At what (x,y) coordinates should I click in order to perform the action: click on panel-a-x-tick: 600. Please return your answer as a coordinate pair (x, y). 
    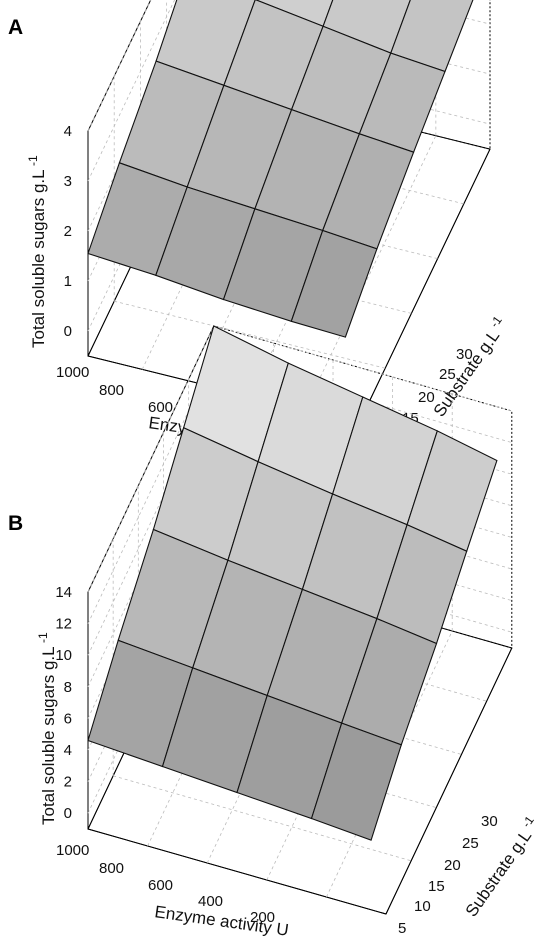
    Looking at the image, I should click on (160, 407).